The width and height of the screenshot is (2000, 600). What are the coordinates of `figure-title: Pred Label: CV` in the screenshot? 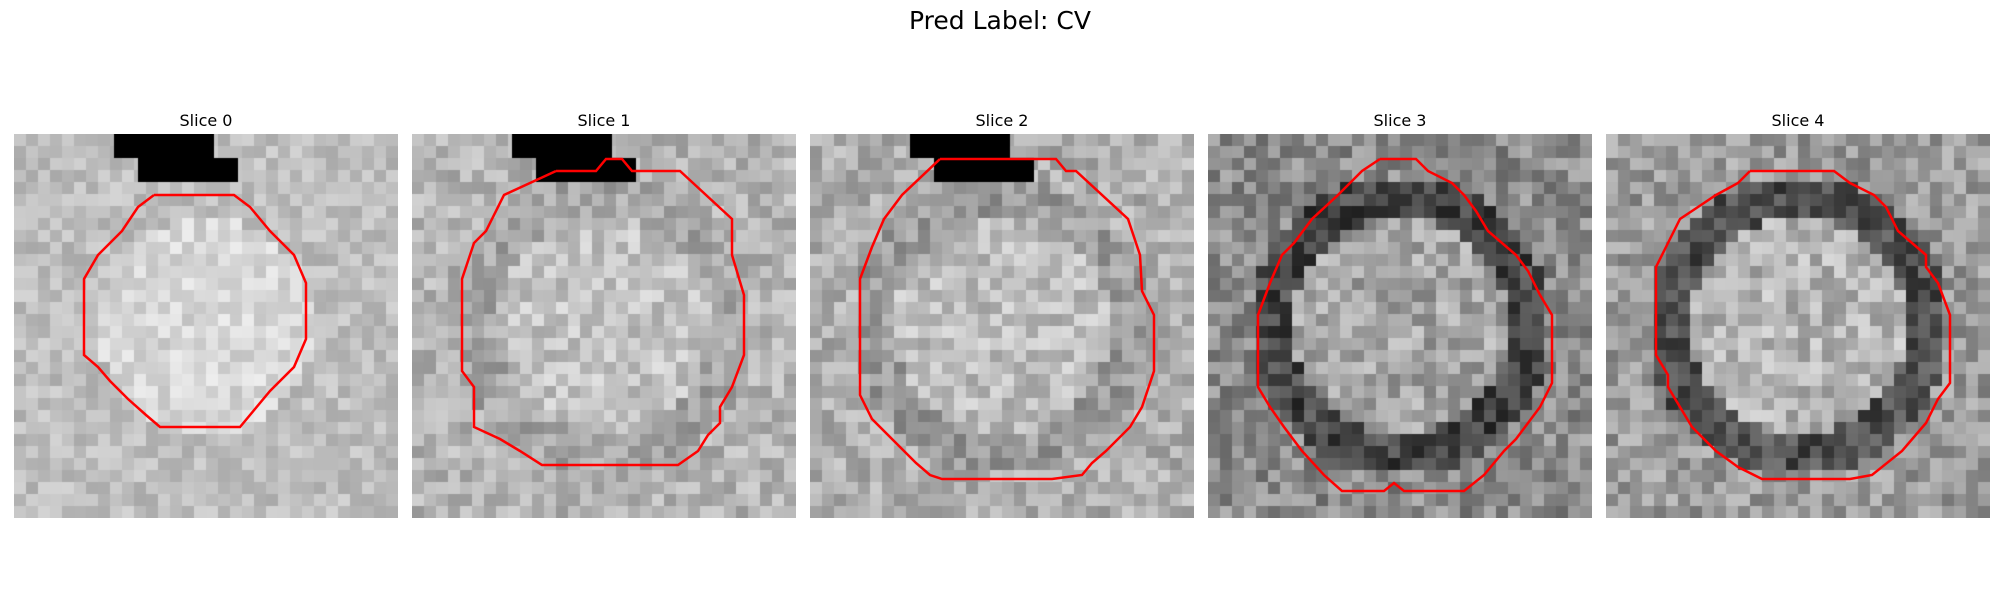 It's located at (1000, 20).